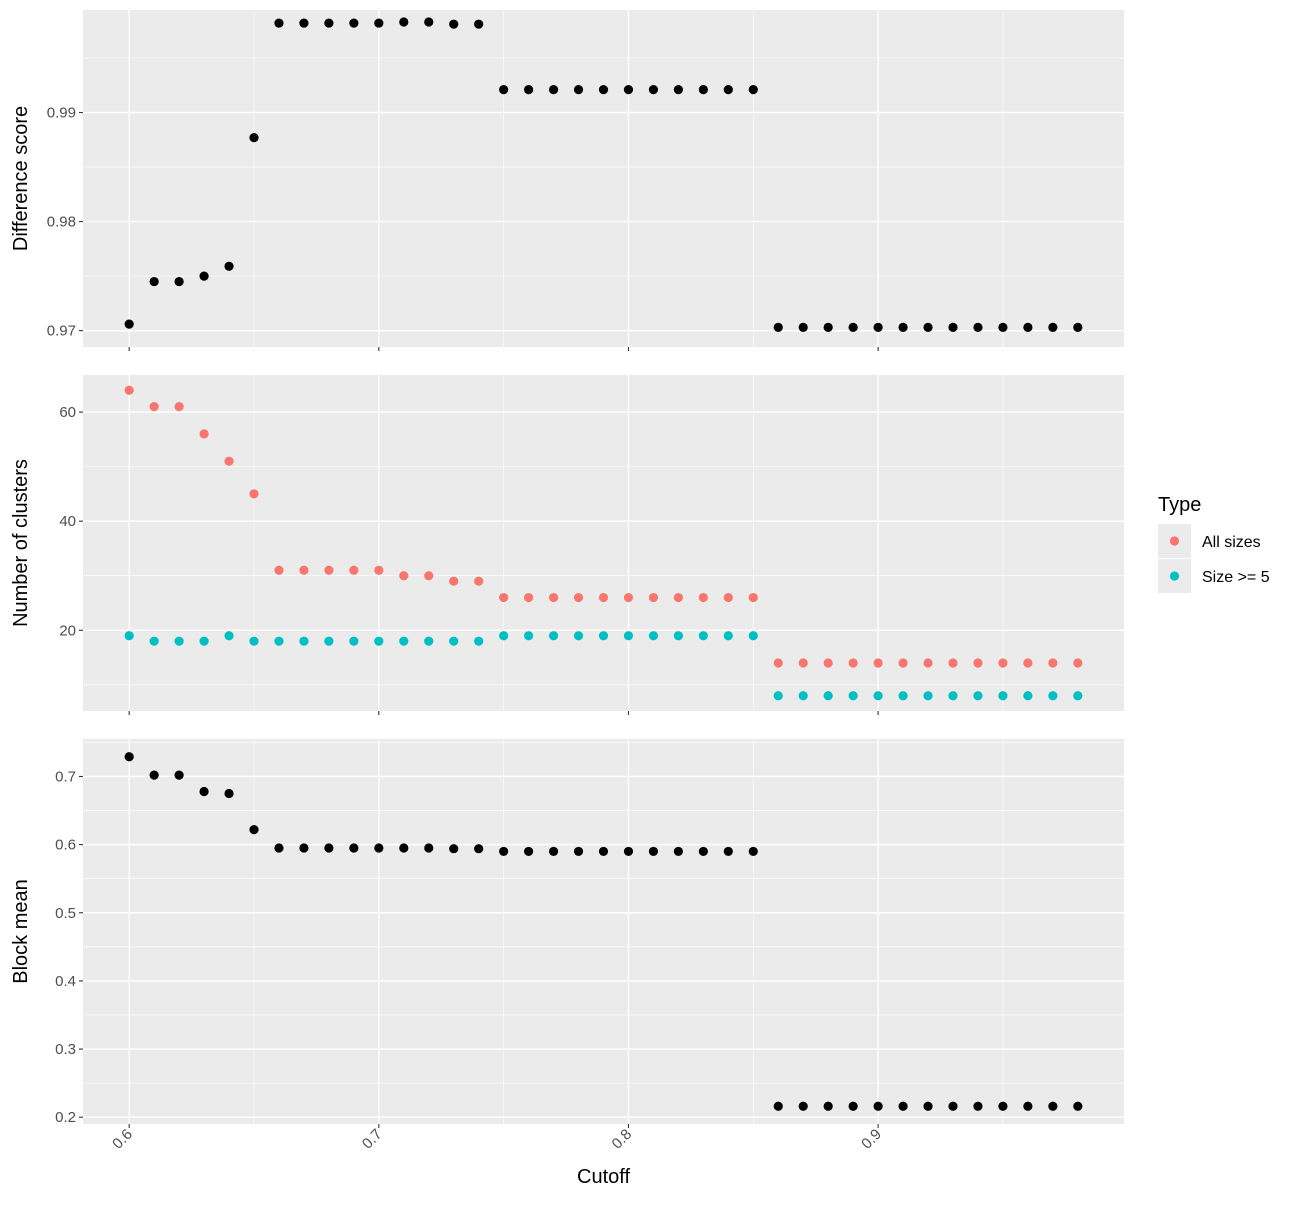 Image resolution: width=1300 pixels, height=1205 pixels. Describe the element at coordinates (65, 1117) in the screenshot. I see `y-tick-label: 0.2` at that location.